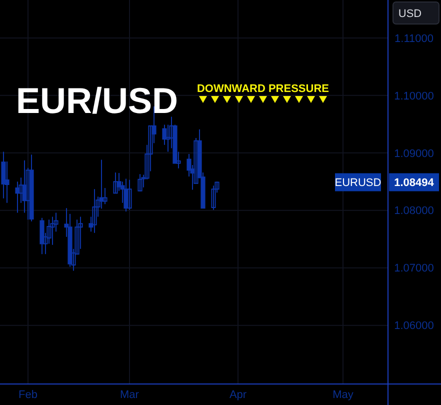 The height and width of the screenshot is (405, 441). Describe the element at coordinates (28, 395) in the screenshot. I see `x-tick-label: Feb` at that location.